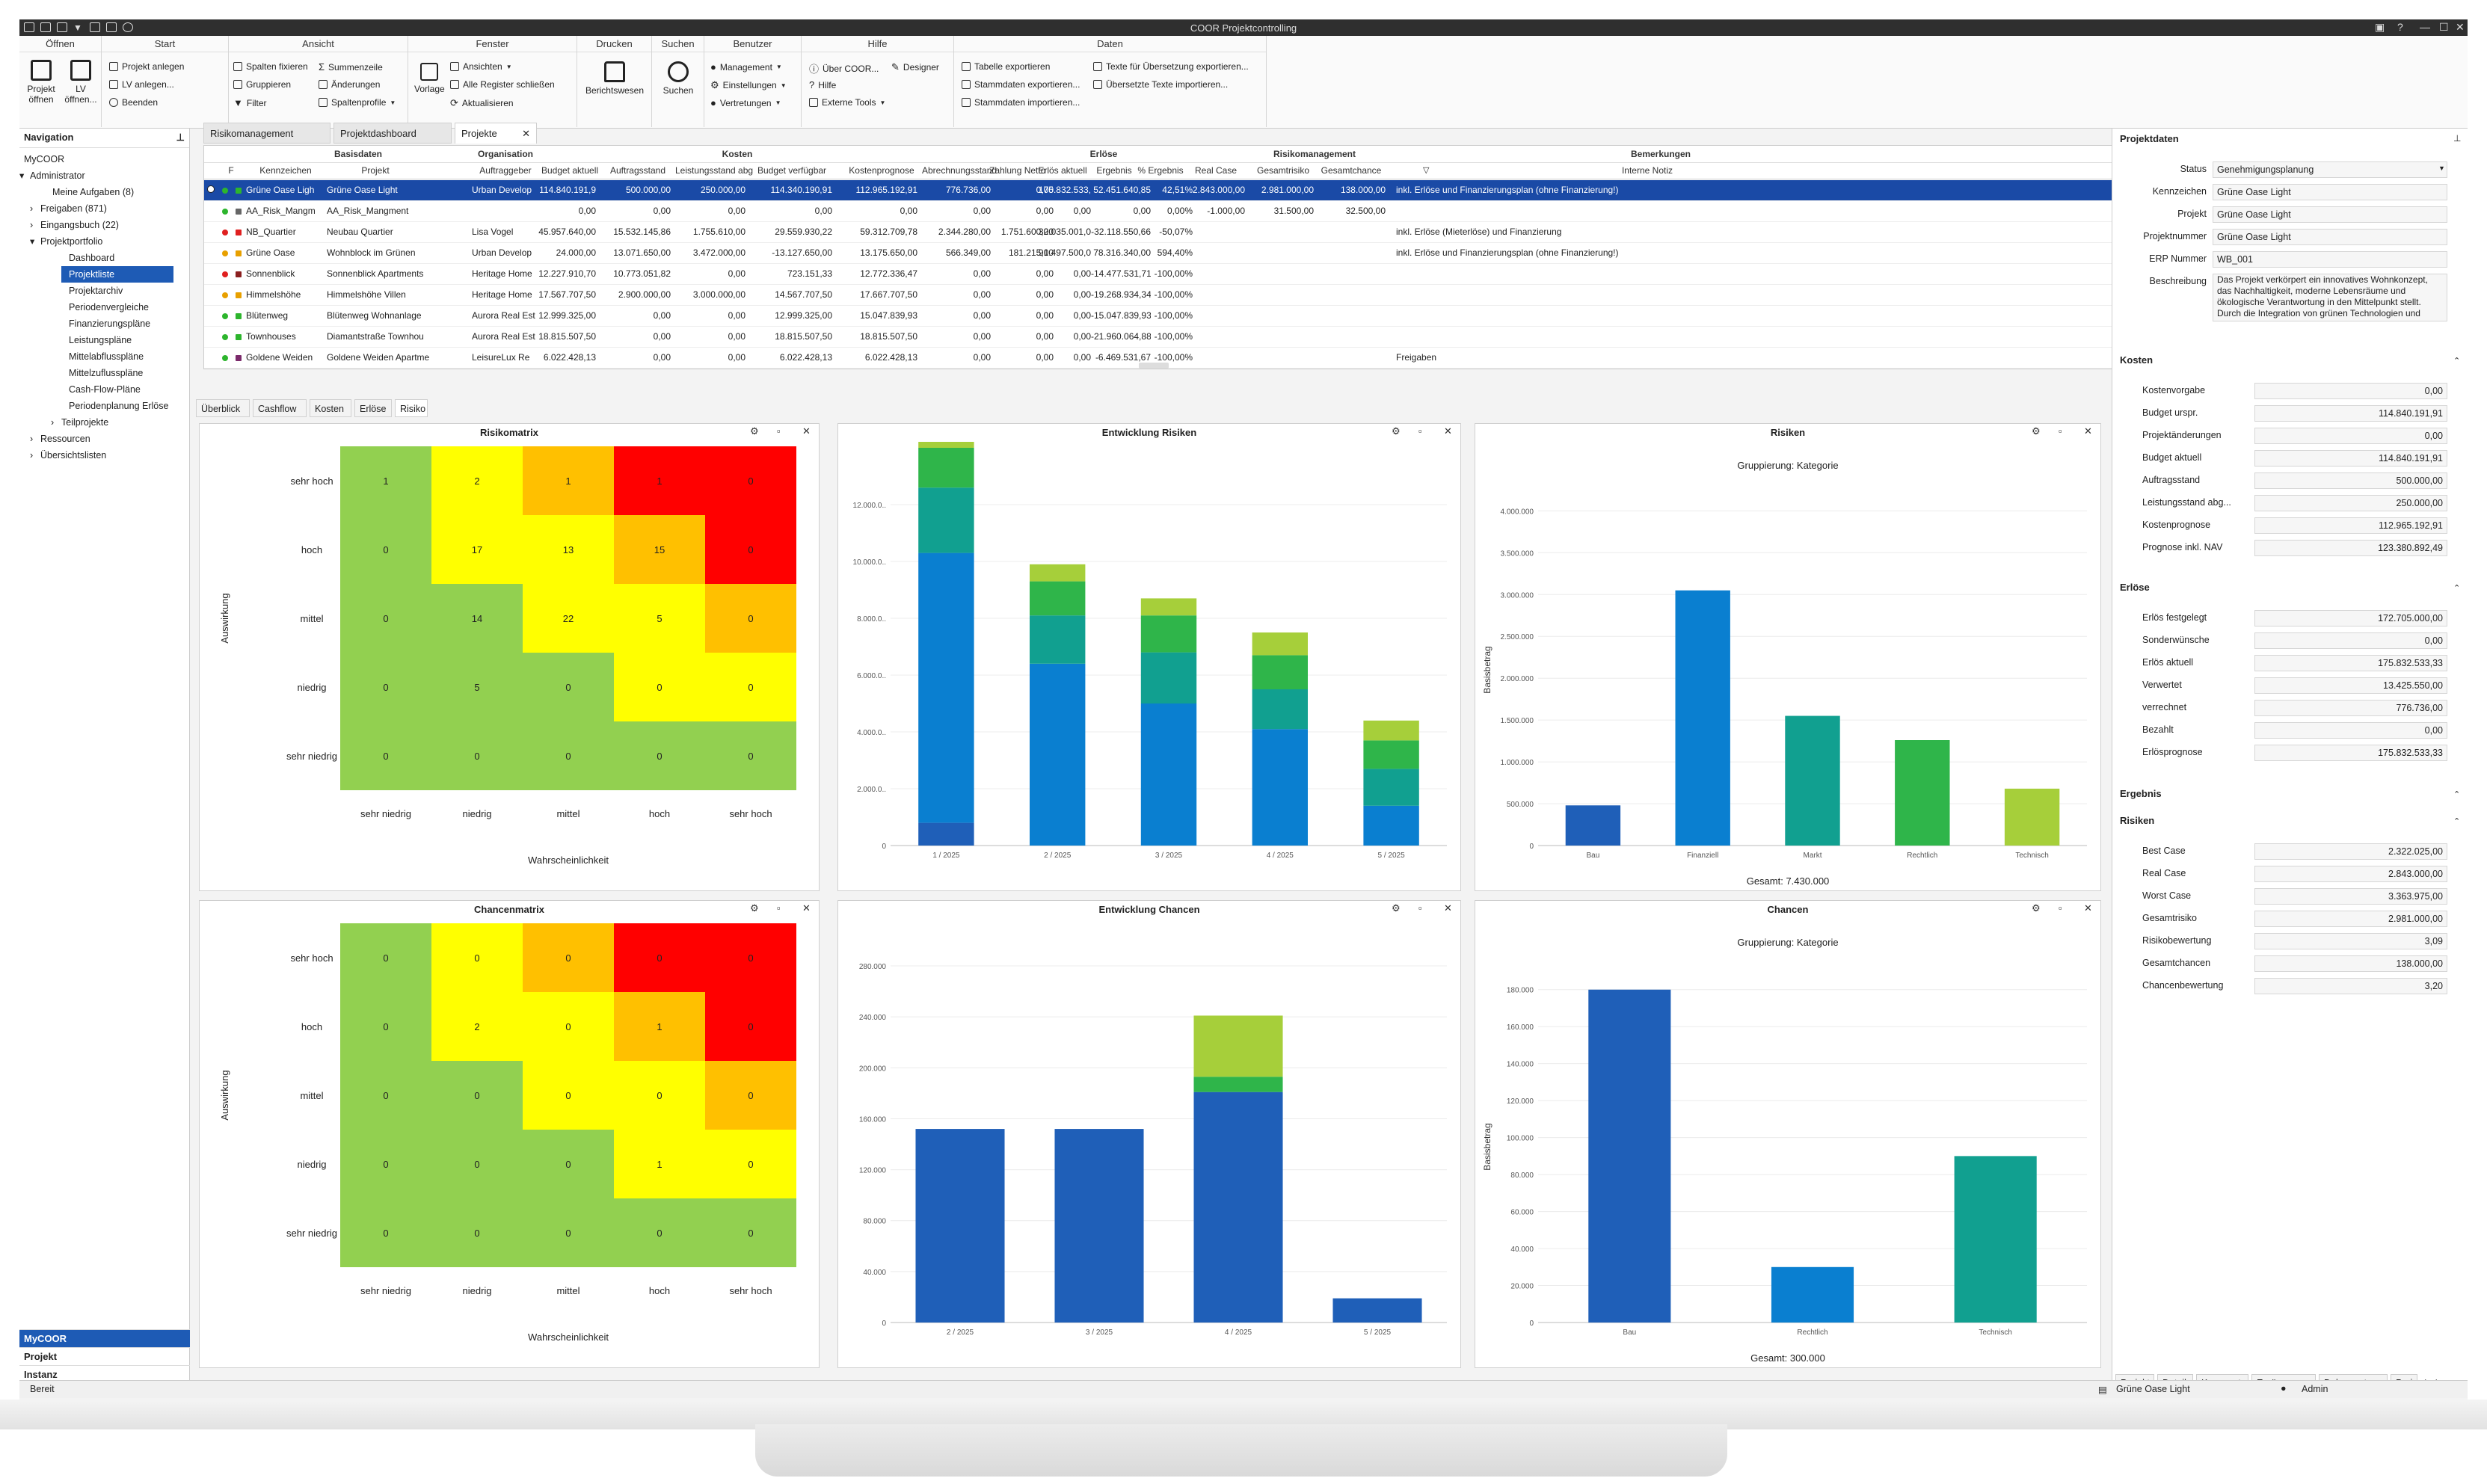 The width and height of the screenshot is (2487, 1484). I want to click on field-value: 138.000,00, so click(2350, 963).